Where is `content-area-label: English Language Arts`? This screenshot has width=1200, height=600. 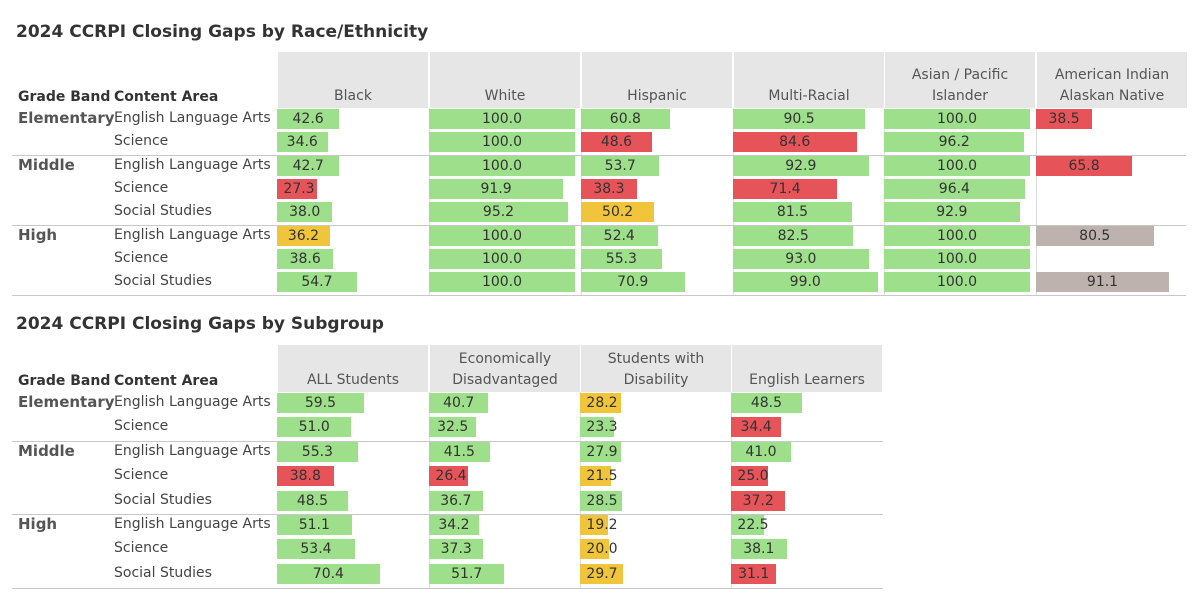 content-area-label: English Language Arts is located at coordinates (192, 118).